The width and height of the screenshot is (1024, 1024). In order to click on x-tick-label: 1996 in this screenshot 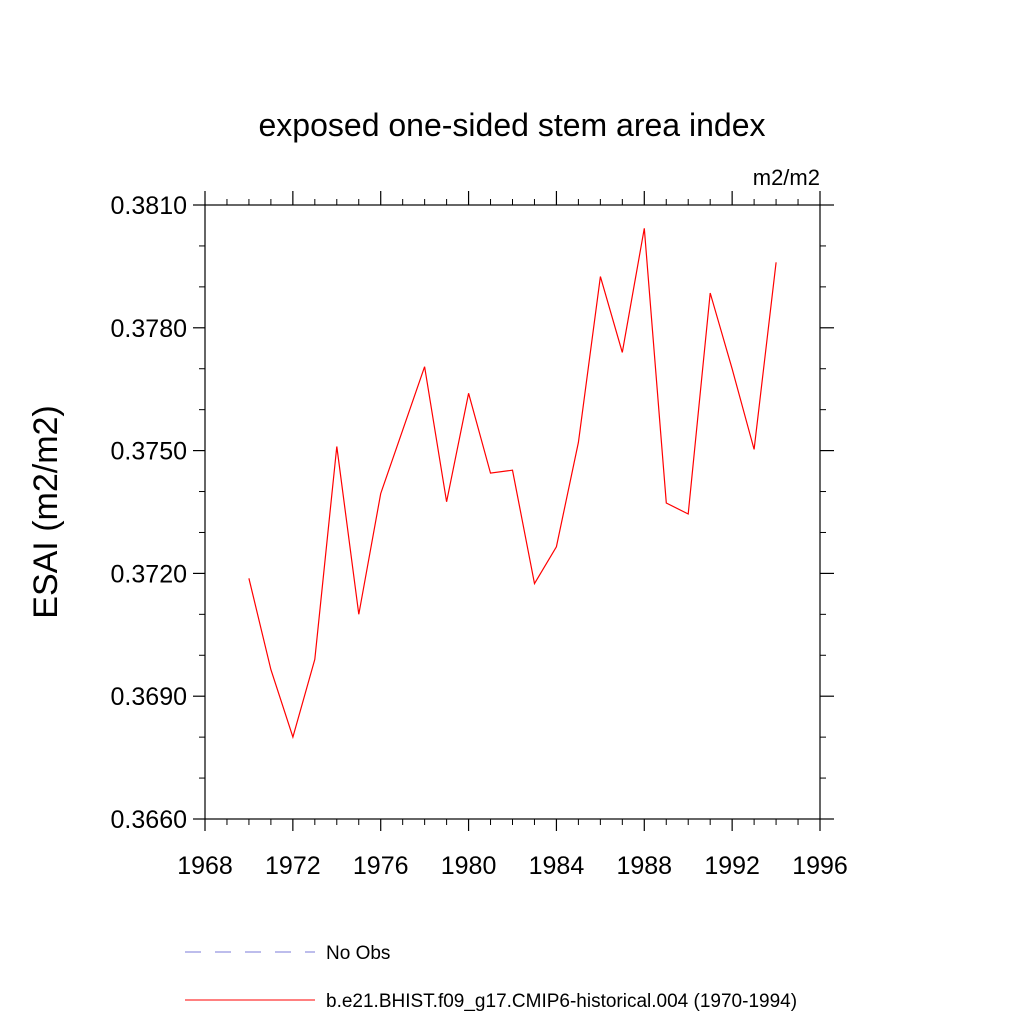, I will do `click(820, 866)`.